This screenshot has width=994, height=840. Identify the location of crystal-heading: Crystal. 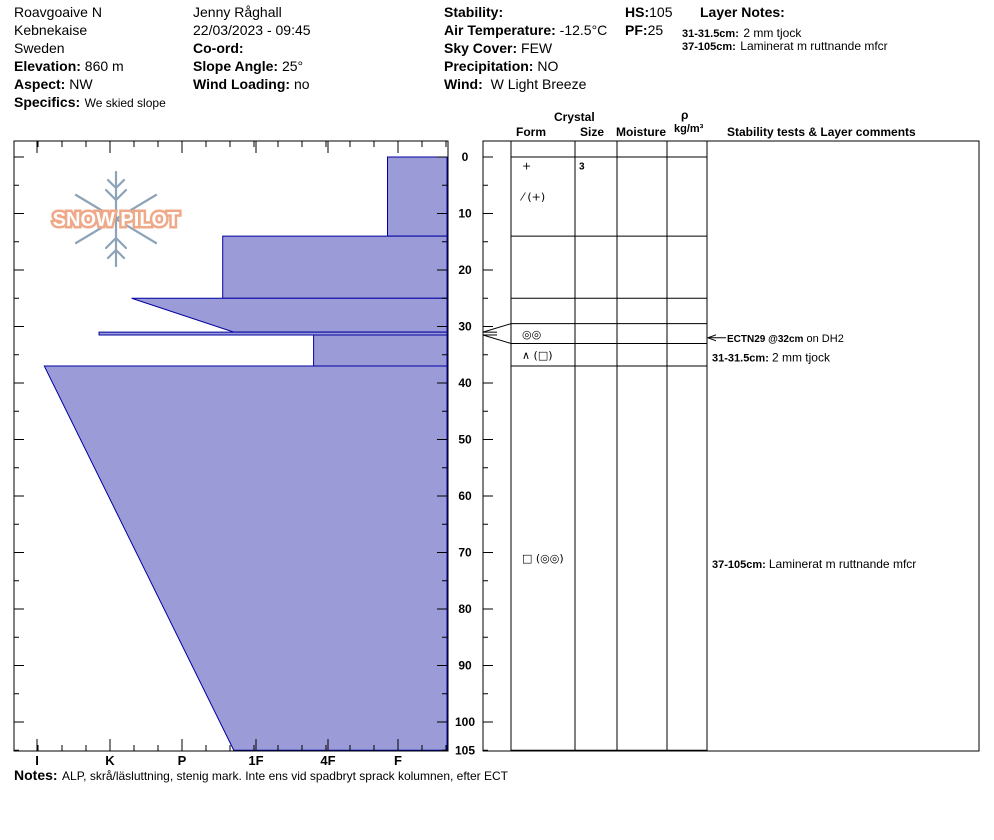
(574, 117).